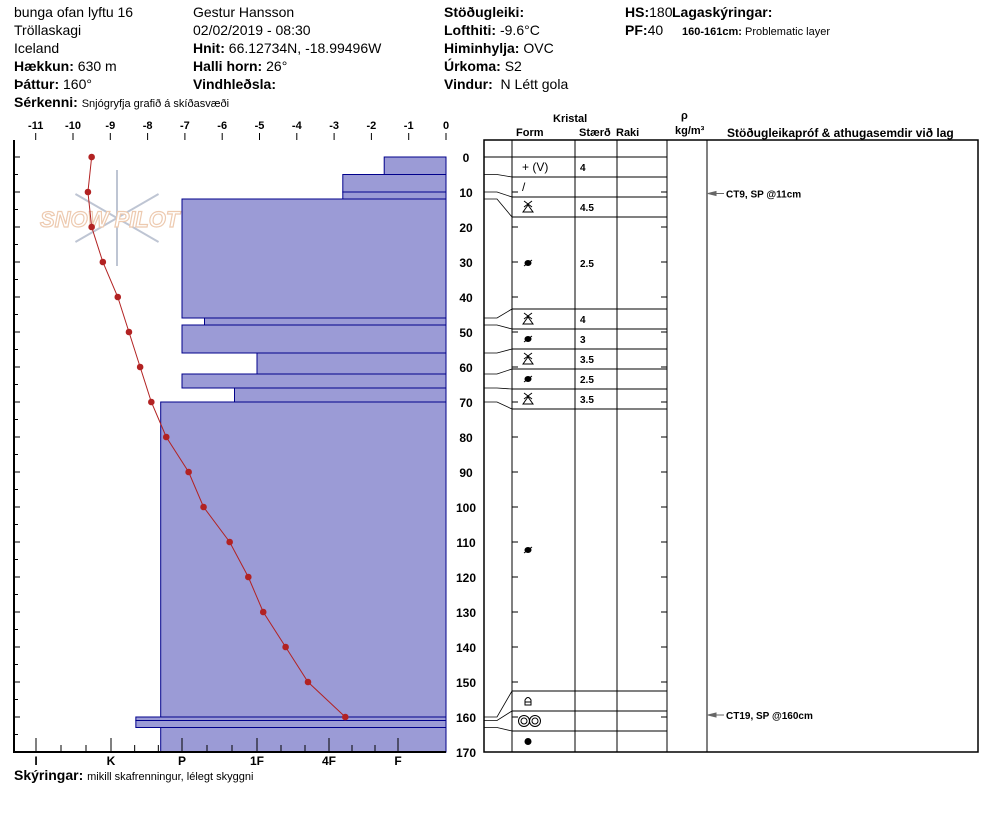 Image resolution: width=994 pixels, height=840 pixels. Describe the element at coordinates (409, 126) in the screenshot. I see `temp-tick-label: -1` at that location.